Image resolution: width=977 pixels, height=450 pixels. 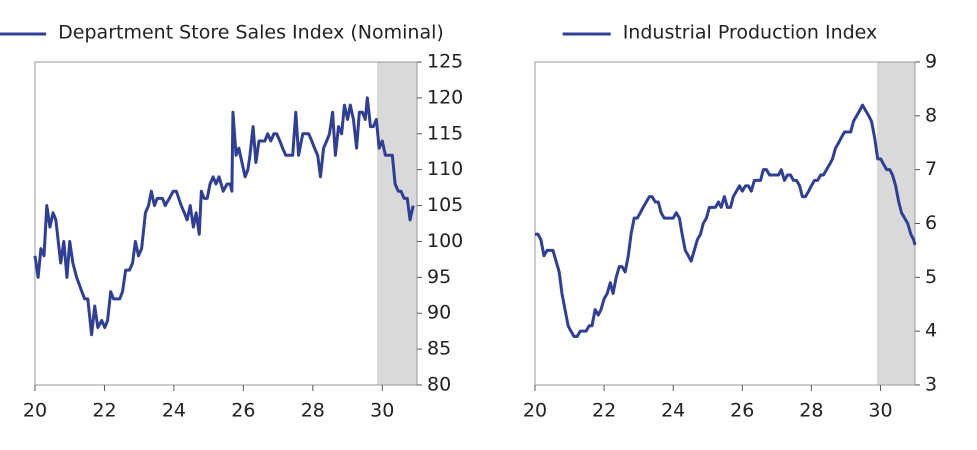 I want to click on y-tick-label: 120, so click(x=445, y=97).